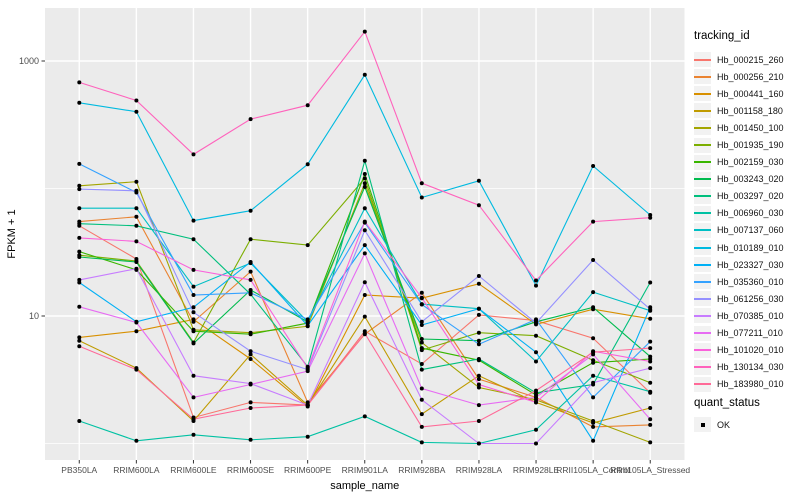 The height and width of the screenshot is (500, 800). I want to click on legend-item: Hb_077211_010, so click(739, 333).